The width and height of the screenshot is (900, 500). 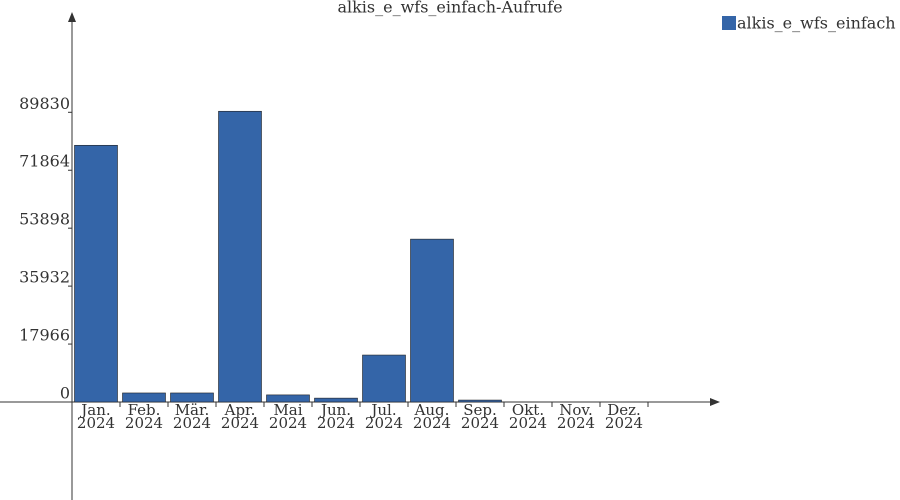 What do you see at coordinates (288, 416) in the screenshot?
I see `x-tick-label: Mai 2024` at bounding box center [288, 416].